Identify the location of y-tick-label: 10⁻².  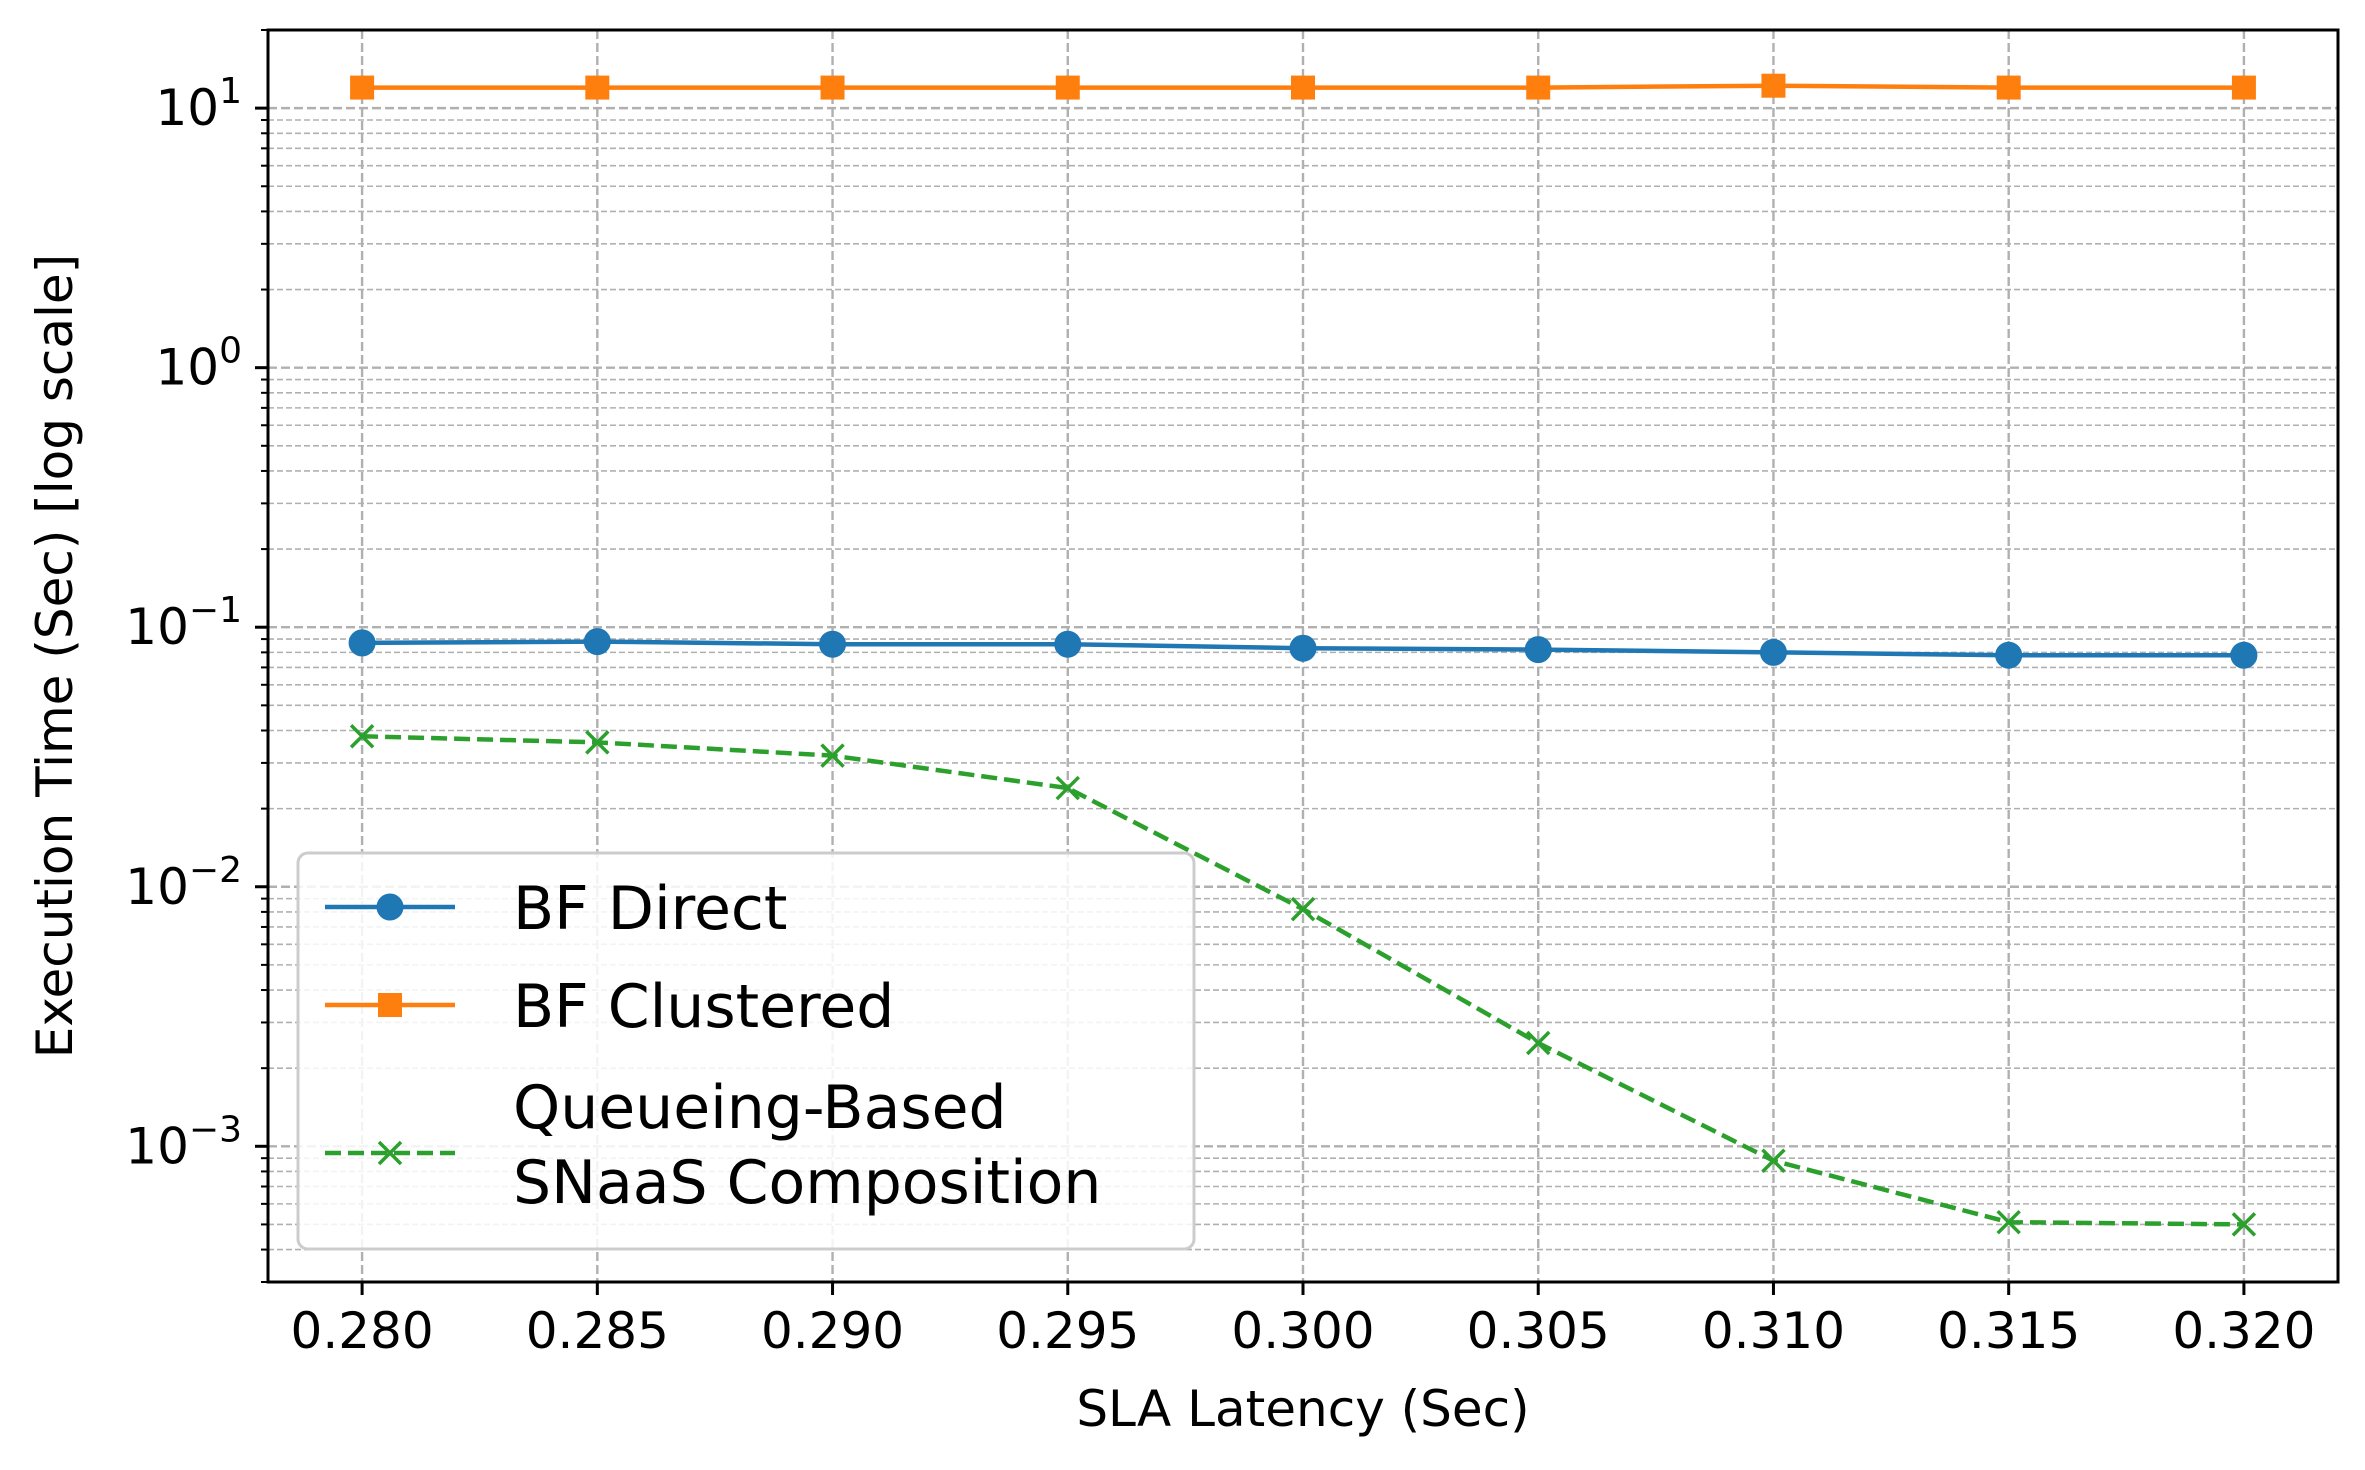
(183, 883).